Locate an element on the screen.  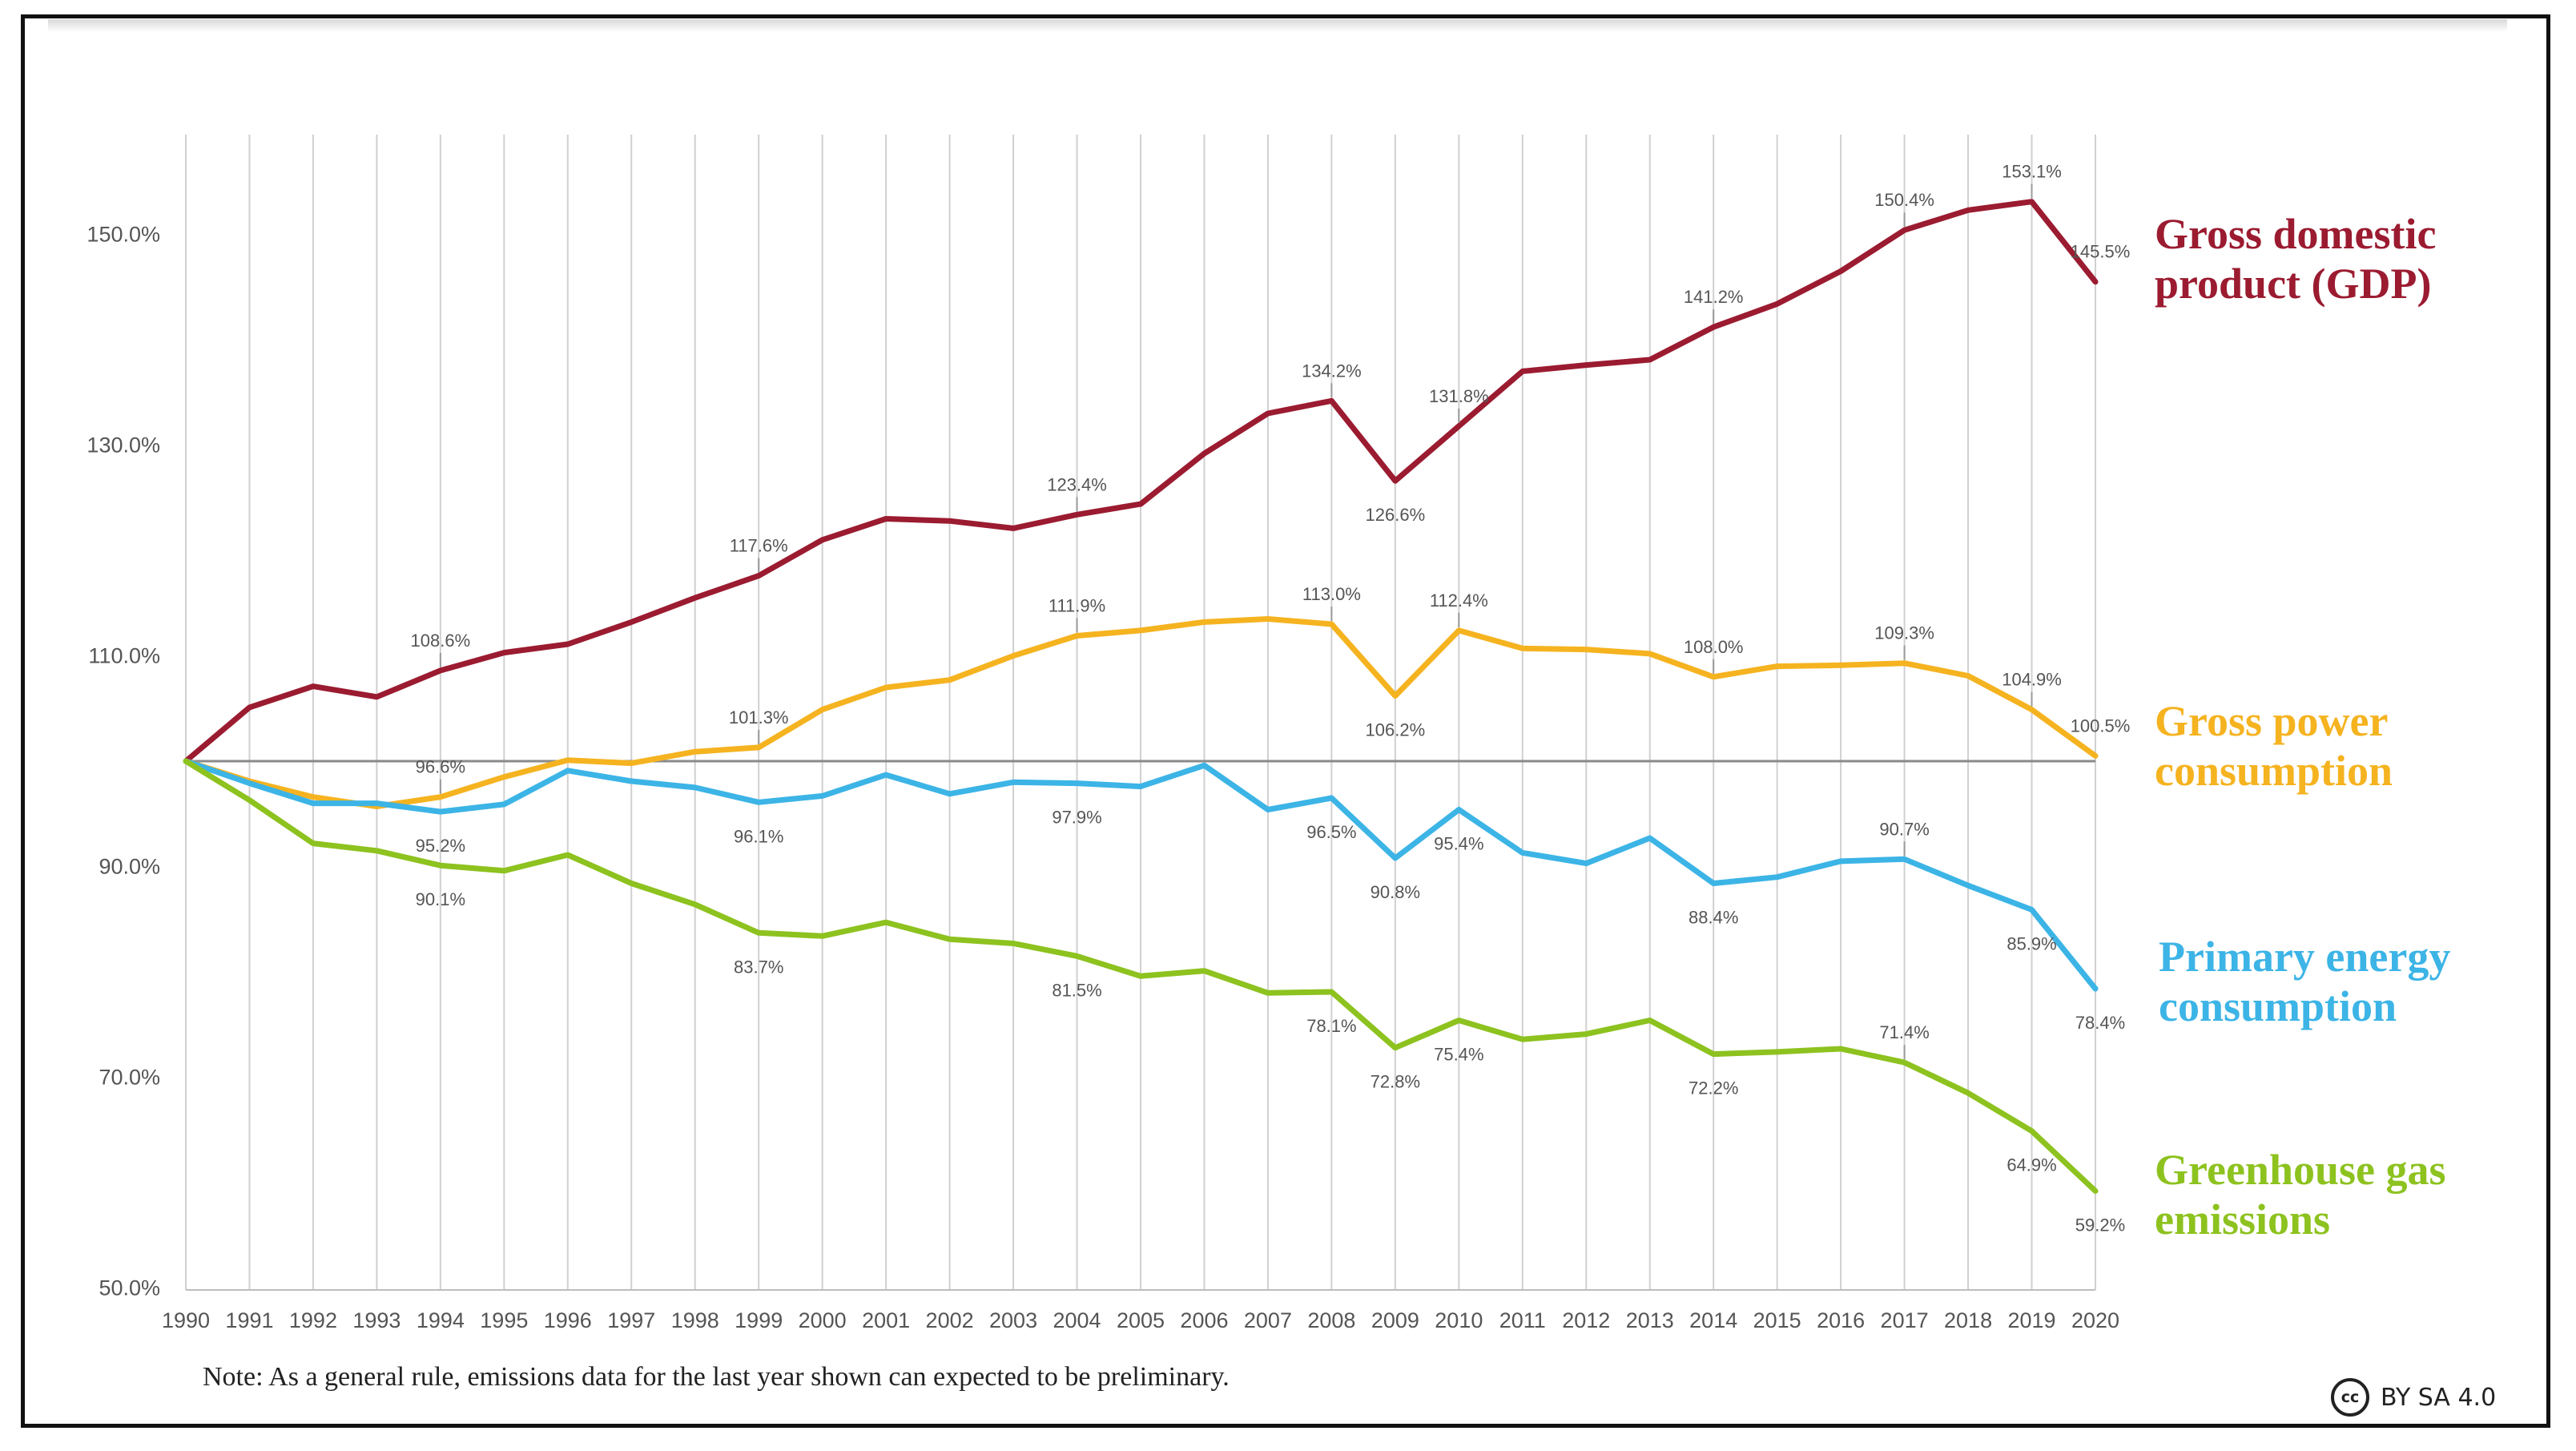
x-tick-label: 2010 is located at coordinates (1459, 1320).